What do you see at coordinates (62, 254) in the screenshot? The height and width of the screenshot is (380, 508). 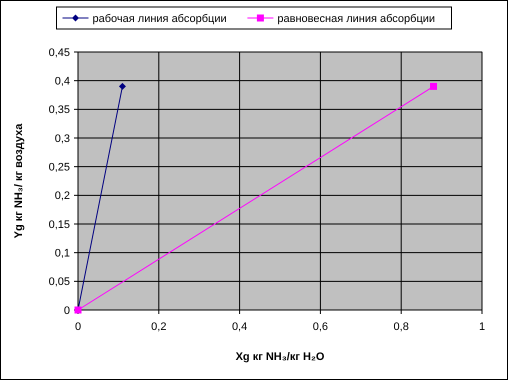 I see `y-tick-label: 0,1` at bounding box center [62, 254].